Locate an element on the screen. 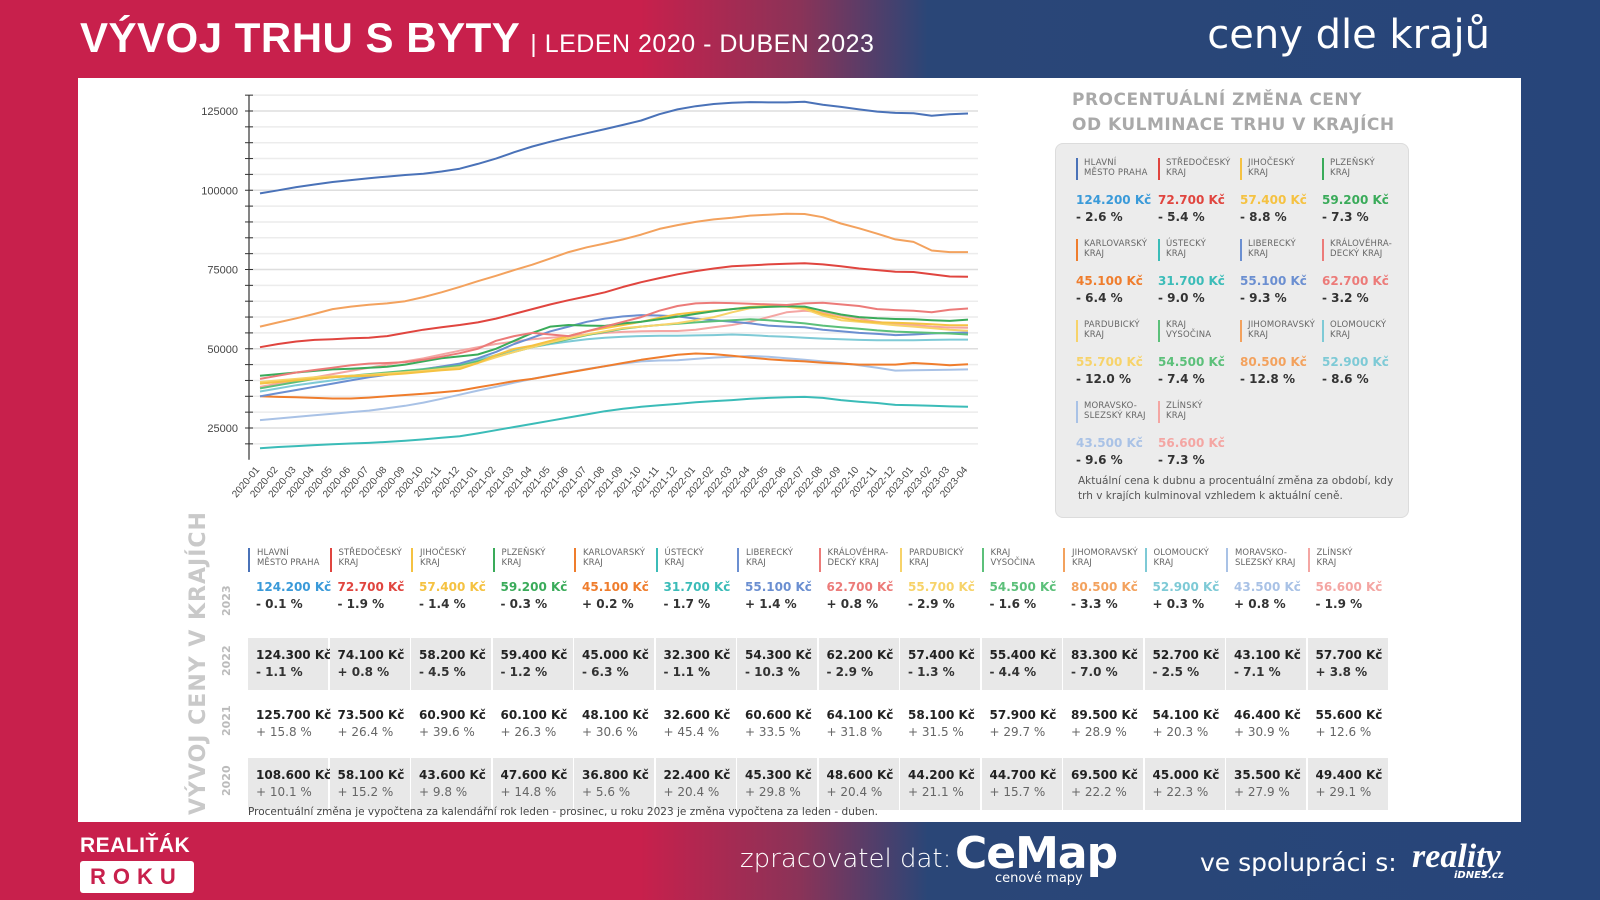  column-header-line1: MORAVSKO- is located at coordinates (1261, 553).